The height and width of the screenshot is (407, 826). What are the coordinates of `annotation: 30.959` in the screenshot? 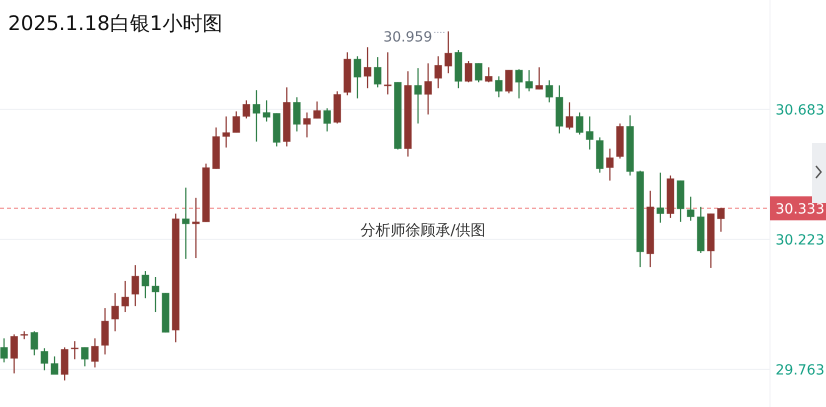 It's located at (407, 37).